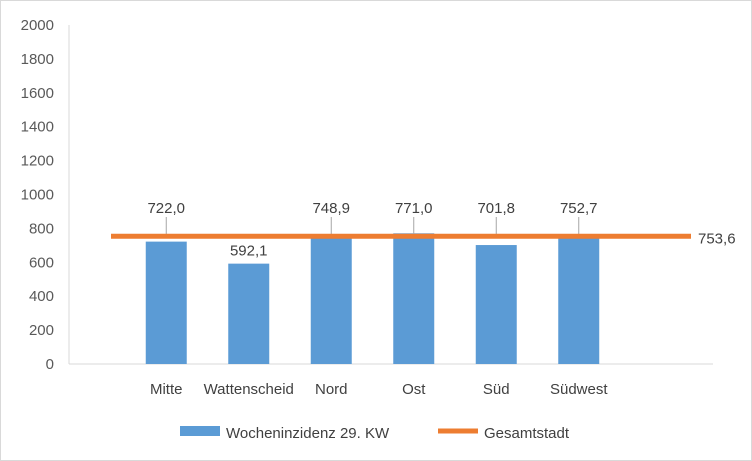 Image resolution: width=752 pixels, height=461 pixels. I want to click on y-tick-label: 800, so click(41, 228).